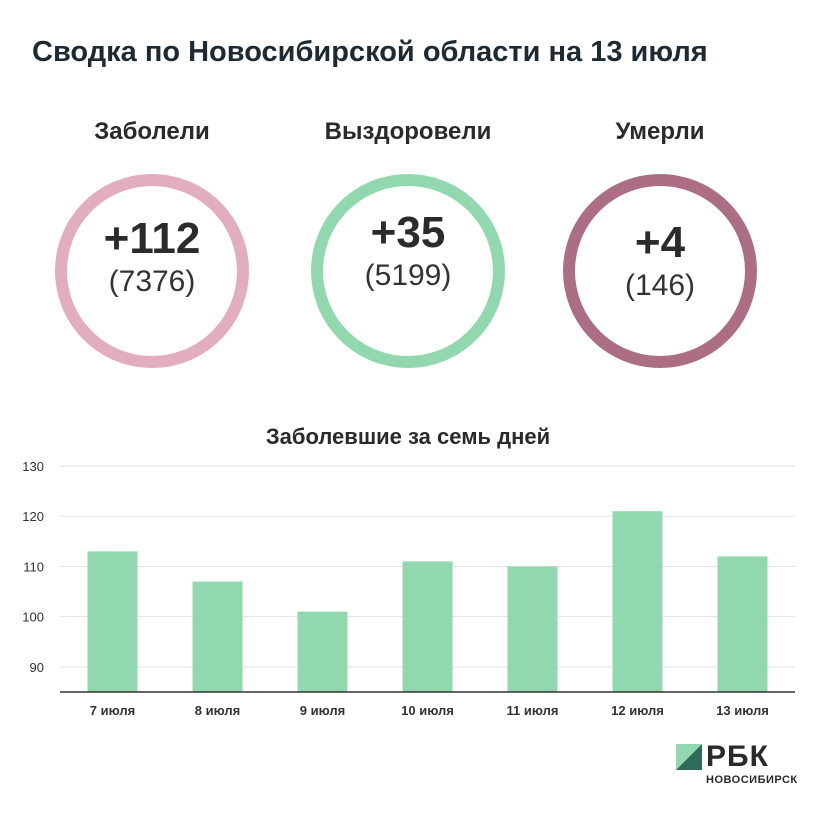 The height and width of the screenshot is (816, 816). Describe the element at coordinates (689, 757) in the screenshot. I see `rbc-logo-icon` at that location.